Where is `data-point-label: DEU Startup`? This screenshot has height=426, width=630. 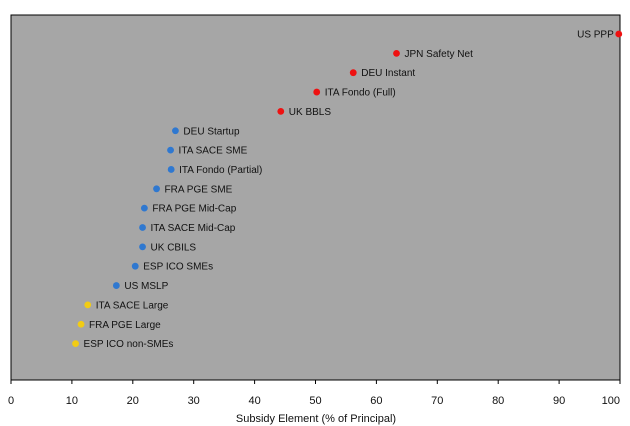 data-point-label: DEU Startup is located at coordinates (211, 131).